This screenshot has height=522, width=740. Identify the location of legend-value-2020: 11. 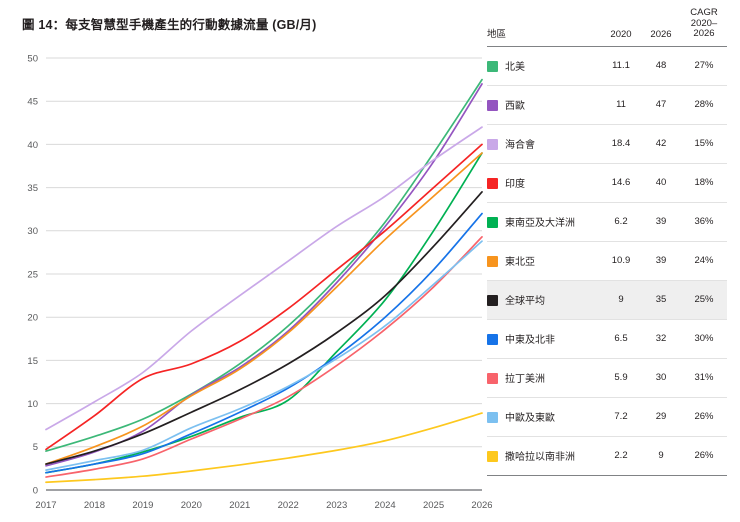
(621, 105).